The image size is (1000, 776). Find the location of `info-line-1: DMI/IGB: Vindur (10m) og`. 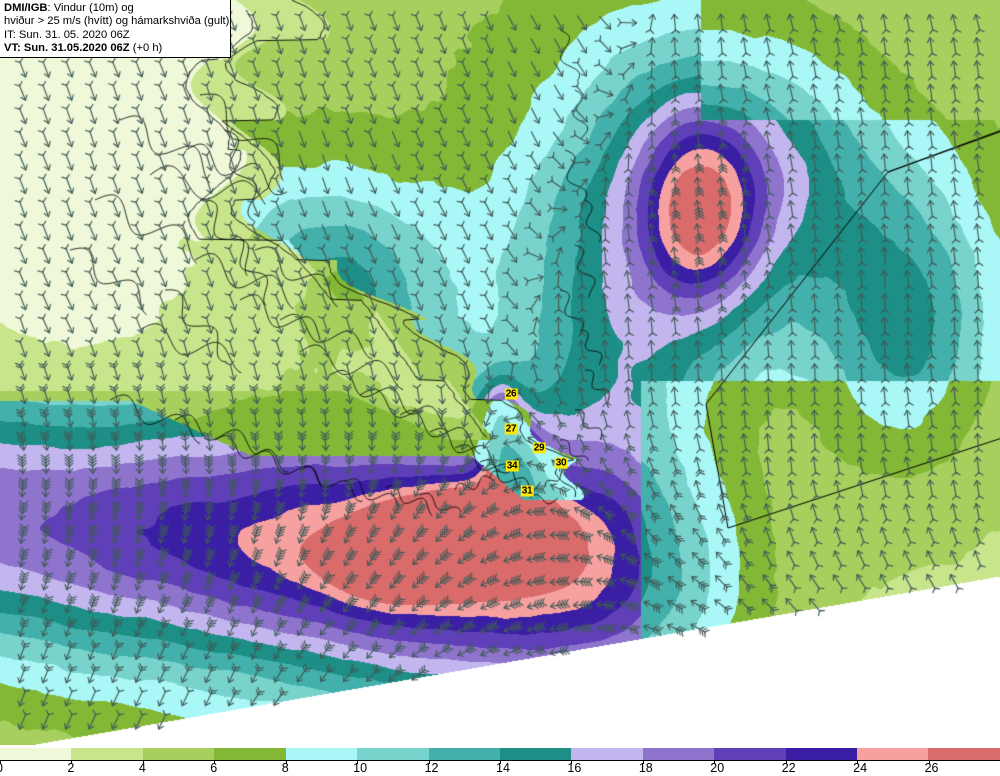

info-line-1: DMI/IGB: Vindur (10m) og is located at coordinates (115, 8).